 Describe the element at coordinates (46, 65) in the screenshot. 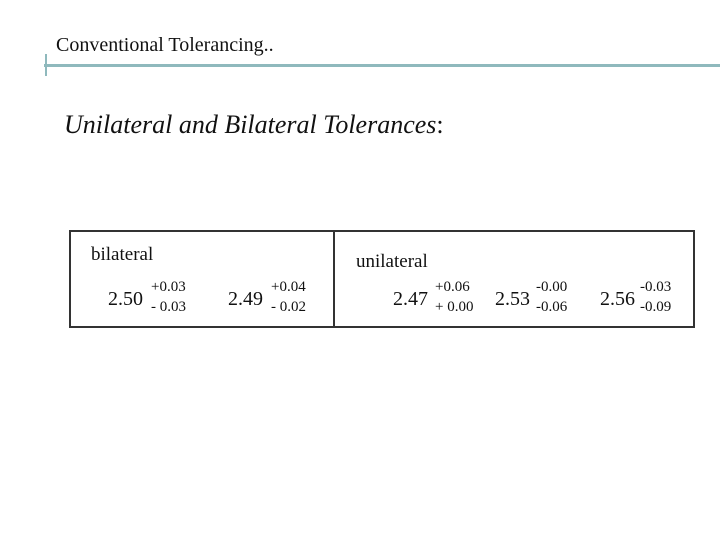

I see `header-tick` at that location.